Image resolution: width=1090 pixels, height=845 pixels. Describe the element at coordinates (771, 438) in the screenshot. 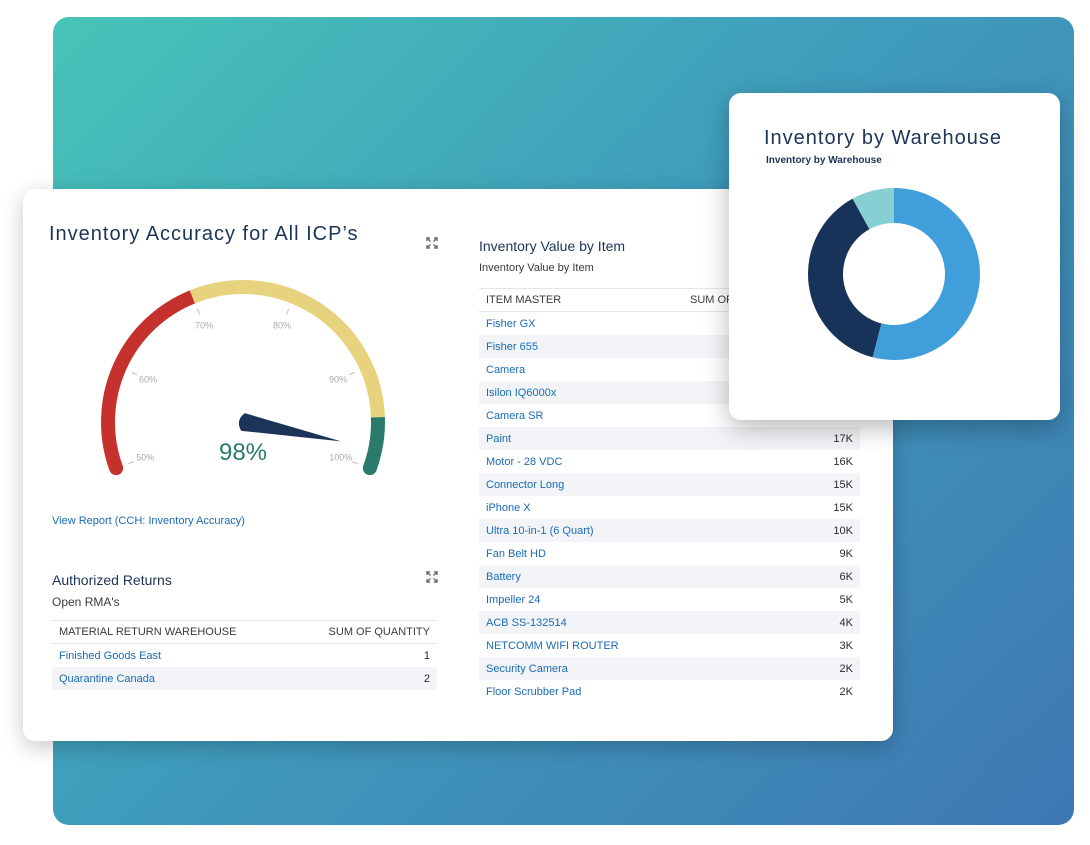

I see `row-value: 17K` at that location.